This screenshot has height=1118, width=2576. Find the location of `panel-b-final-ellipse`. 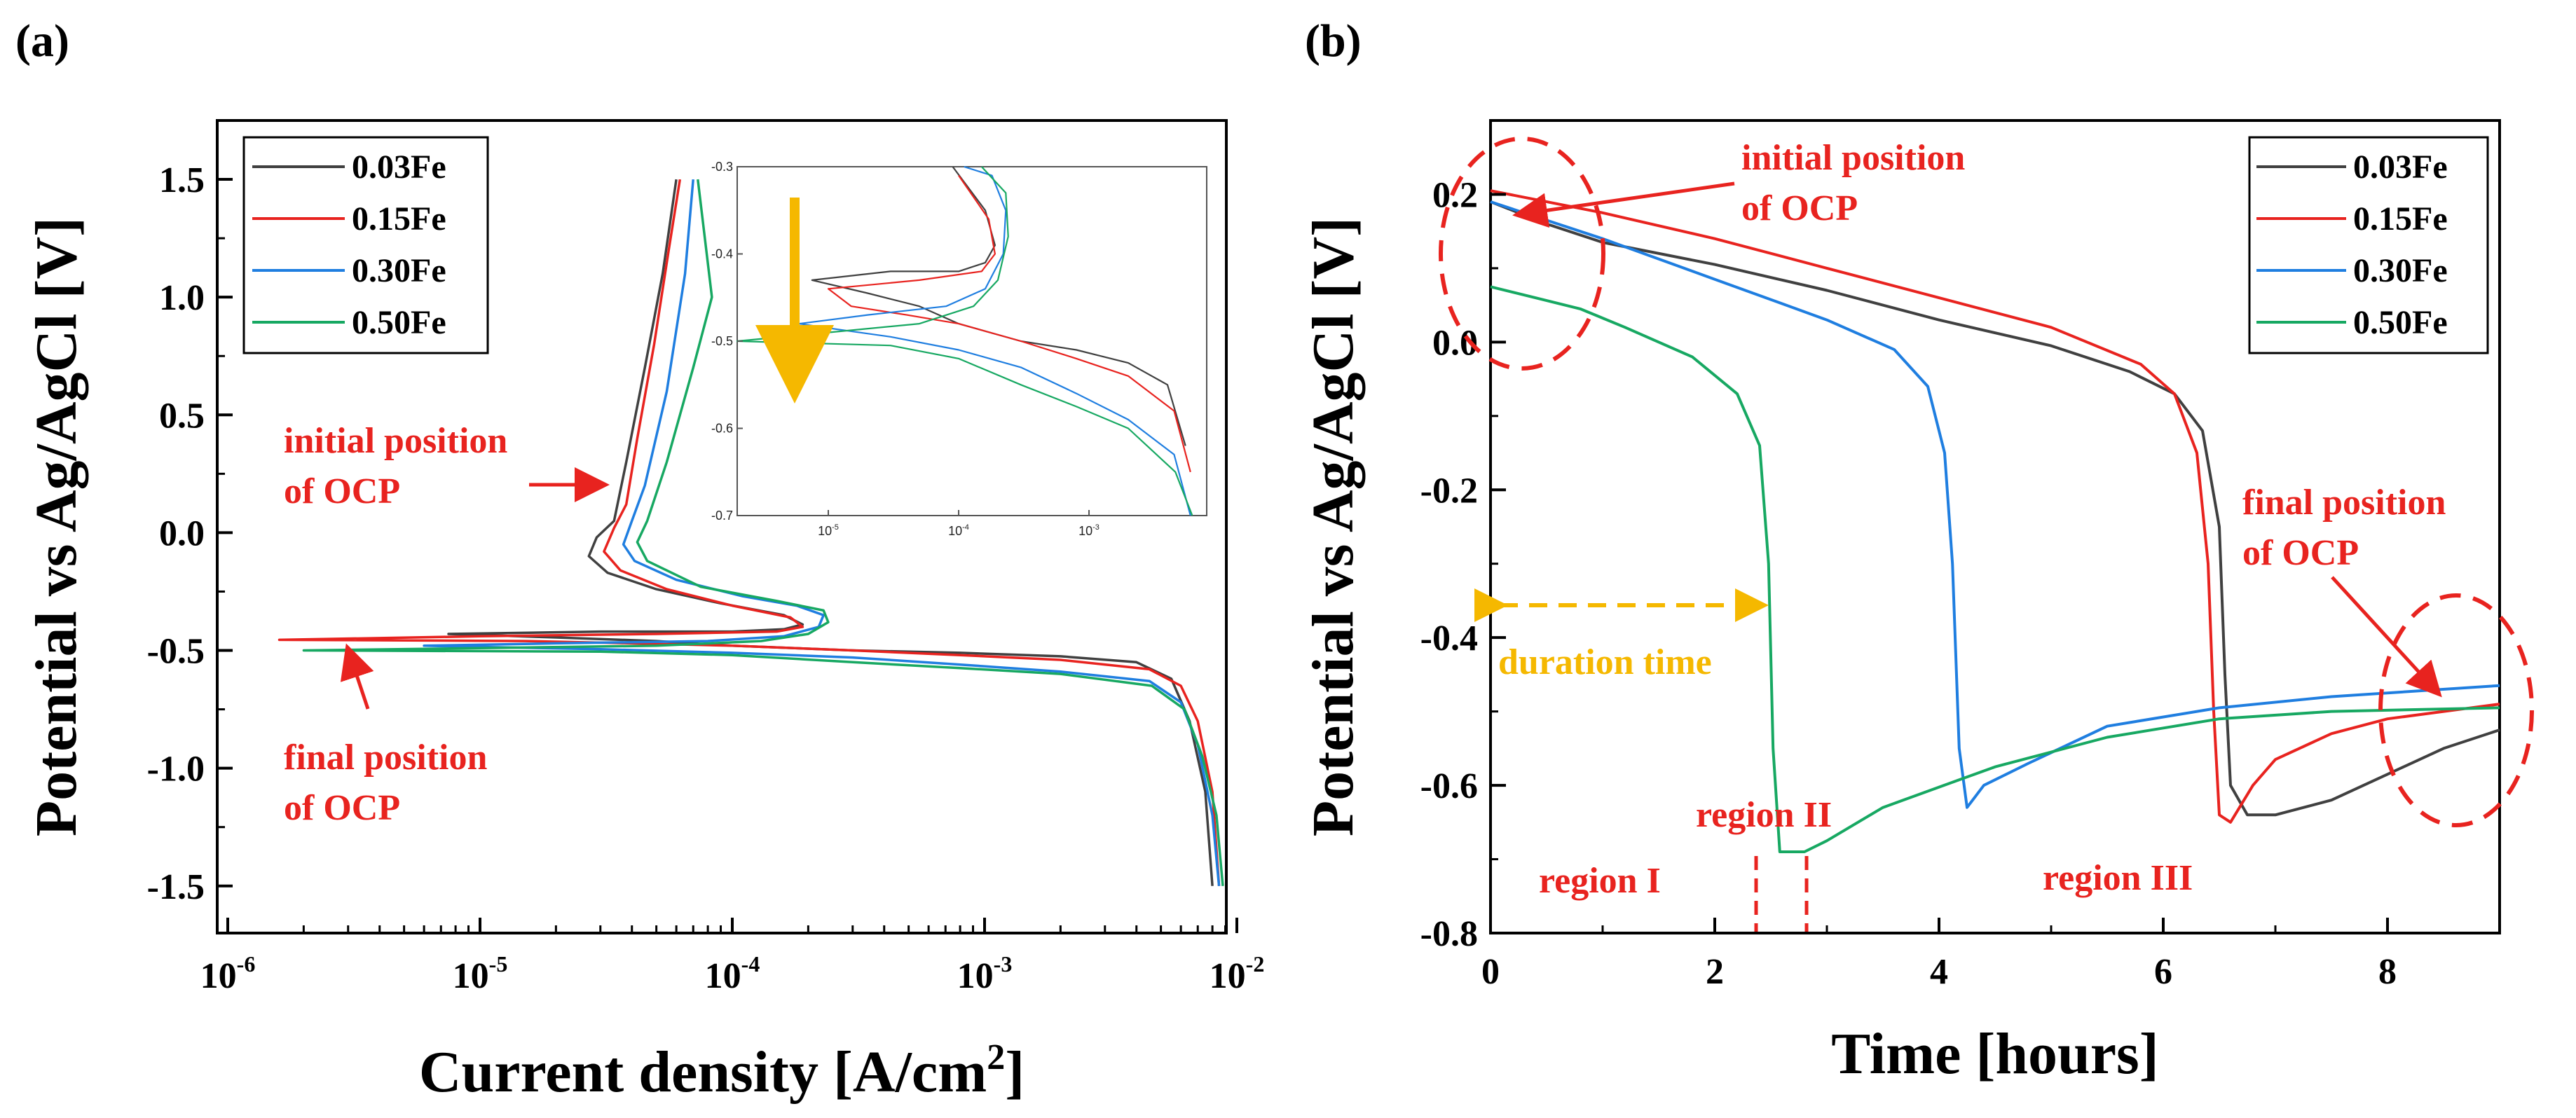

panel-b-final-ellipse is located at coordinates (2456, 710).